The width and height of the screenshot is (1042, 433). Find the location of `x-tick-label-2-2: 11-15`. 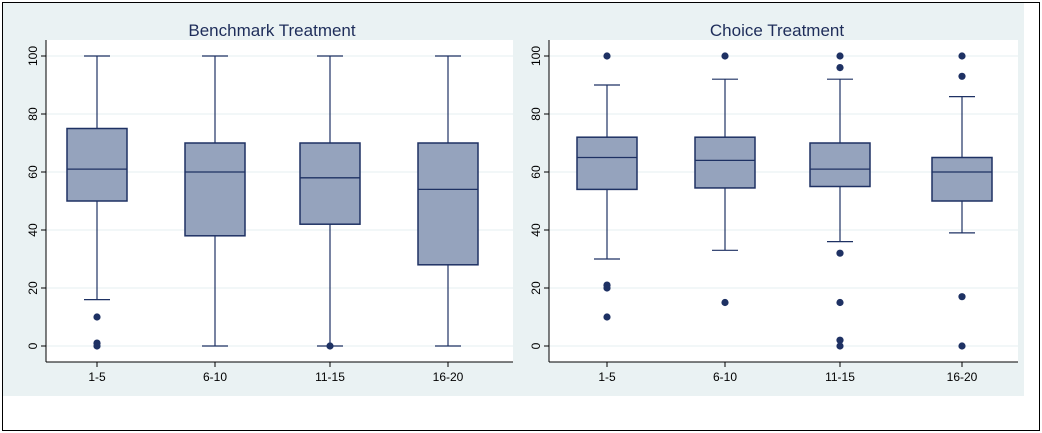

x-tick-label-2-2: 11-15 is located at coordinates (840, 377).